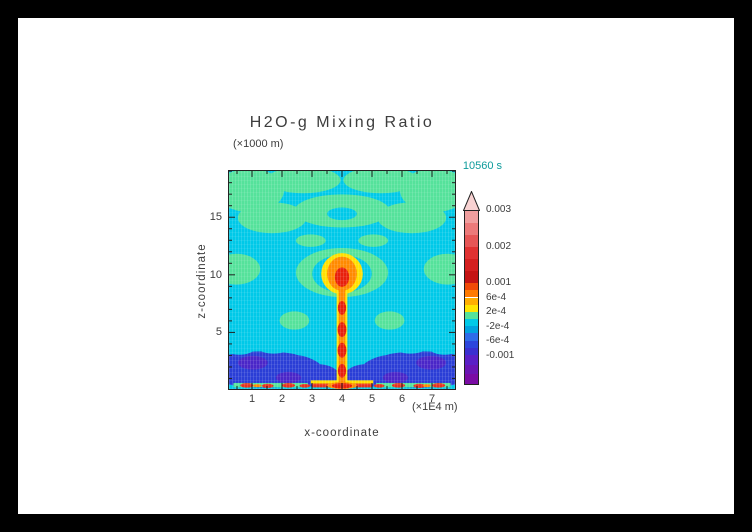 The image size is (752, 532). I want to click on heatmap-canvas, so click(342, 280).